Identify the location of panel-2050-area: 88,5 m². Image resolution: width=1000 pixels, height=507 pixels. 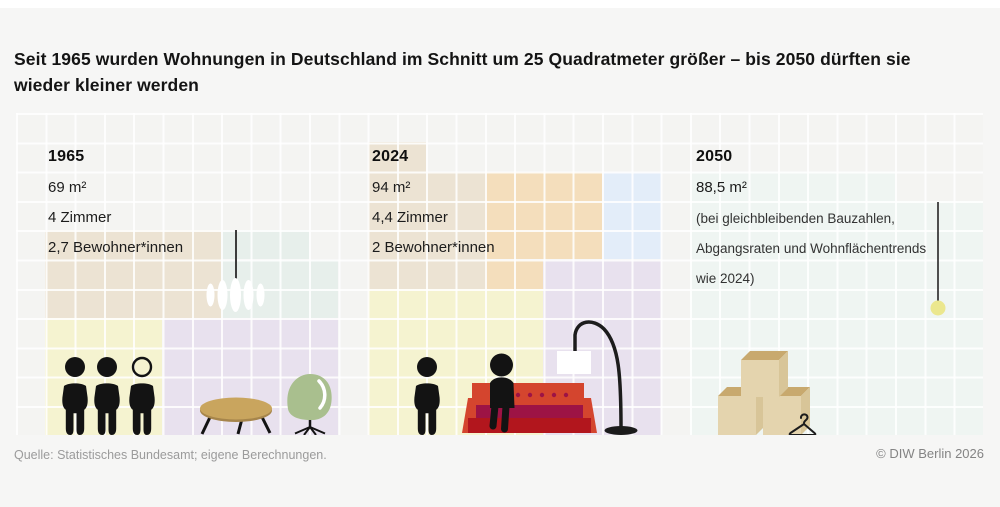
(721, 187).